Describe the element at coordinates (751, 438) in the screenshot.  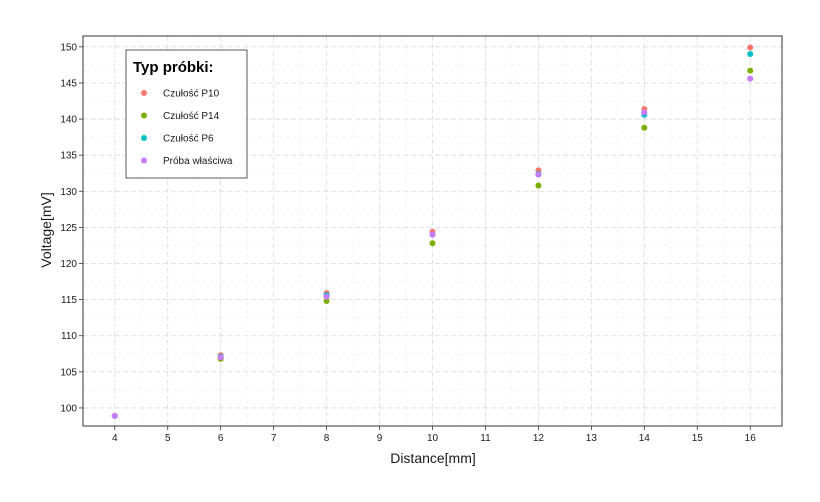
I see `x-tick-label: 16` at that location.